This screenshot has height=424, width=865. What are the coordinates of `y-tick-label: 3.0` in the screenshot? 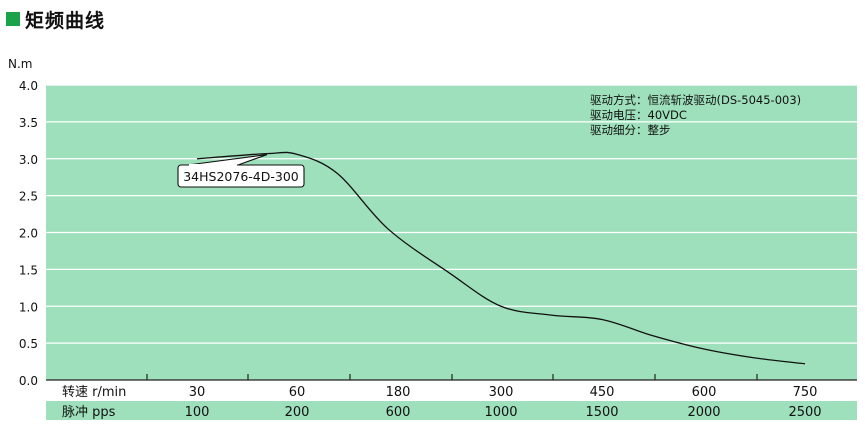 It's located at (28, 160).